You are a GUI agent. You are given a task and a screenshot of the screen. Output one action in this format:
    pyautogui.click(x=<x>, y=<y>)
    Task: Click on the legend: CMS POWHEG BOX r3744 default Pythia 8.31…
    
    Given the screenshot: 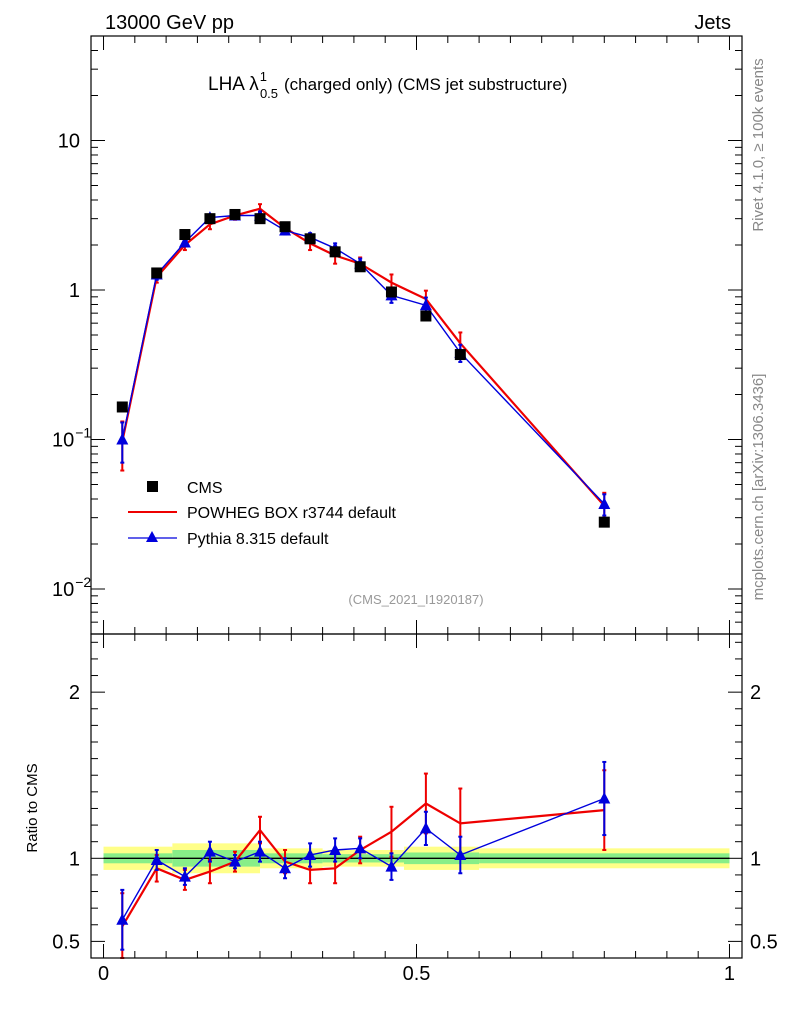 What is the action you would take?
    pyautogui.click(x=262, y=514)
    